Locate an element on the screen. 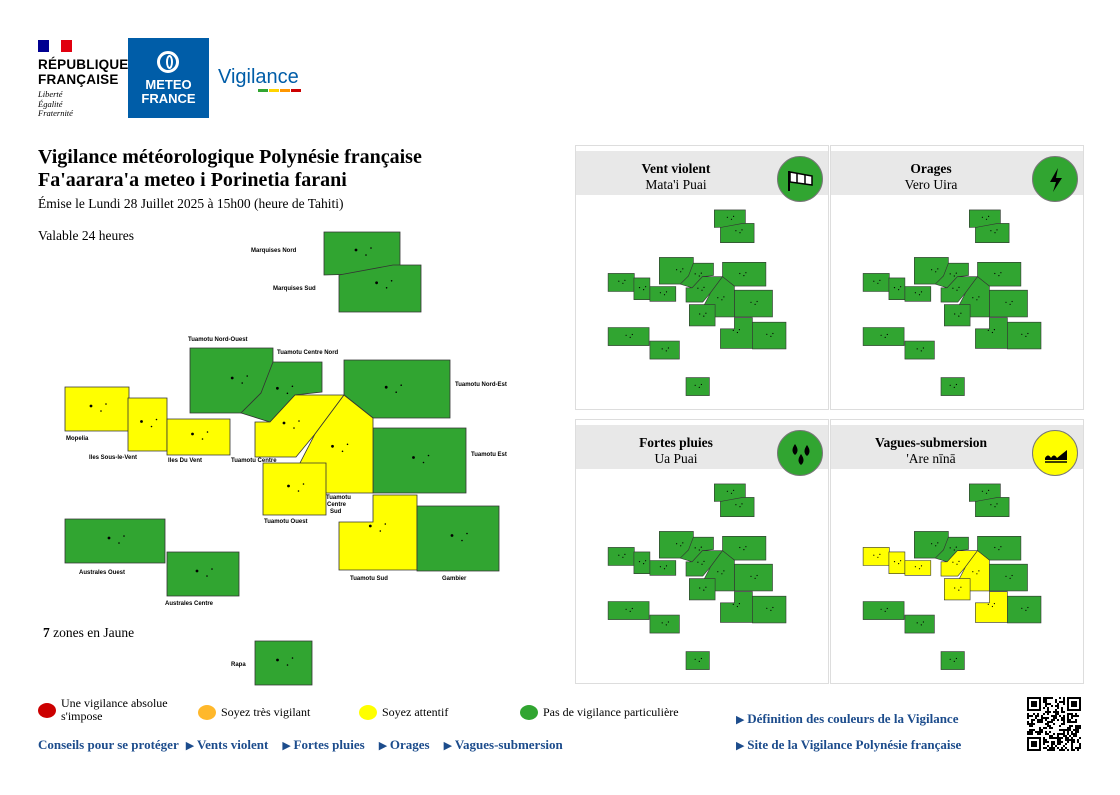 The height and width of the screenshot is (795, 1120). link-vagues-label: Vagues-submersion is located at coordinates (508, 744).